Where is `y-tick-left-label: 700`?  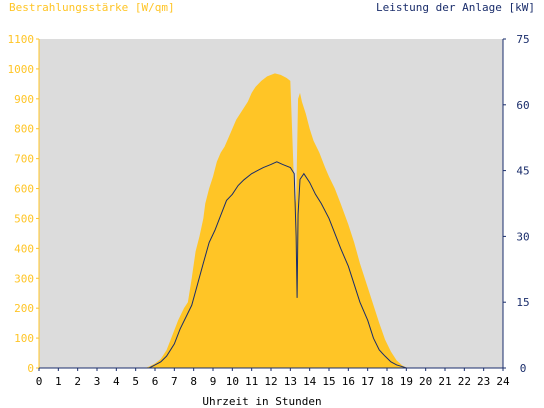
y-tick-left-label: 700 is located at coordinates (24, 159).